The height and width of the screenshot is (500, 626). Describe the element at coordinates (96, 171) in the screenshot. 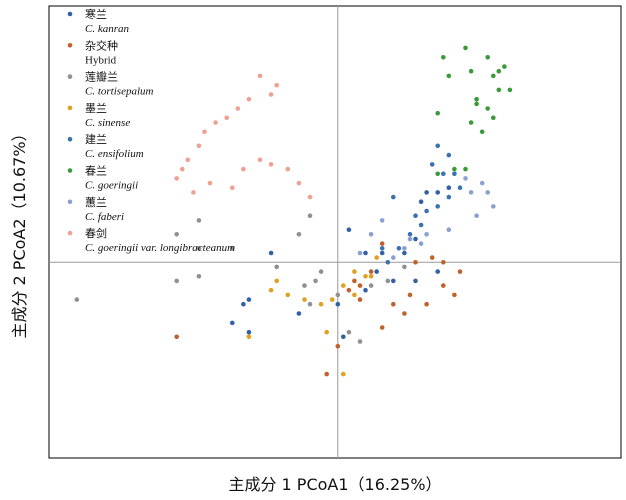

I see `legend-label-5: 春兰` at that location.